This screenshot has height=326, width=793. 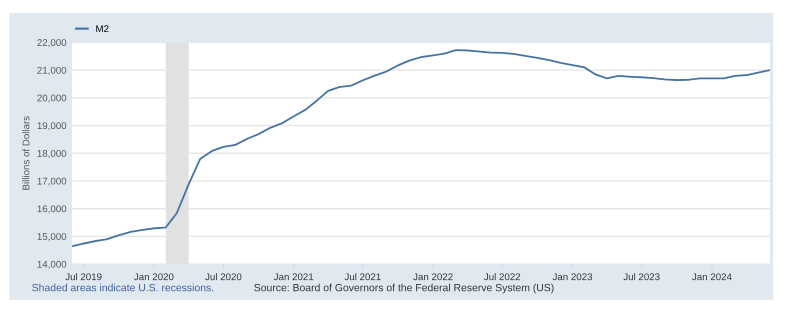 What do you see at coordinates (294, 276) in the screenshot?
I see `x-tick-label: Jan 2021` at bounding box center [294, 276].